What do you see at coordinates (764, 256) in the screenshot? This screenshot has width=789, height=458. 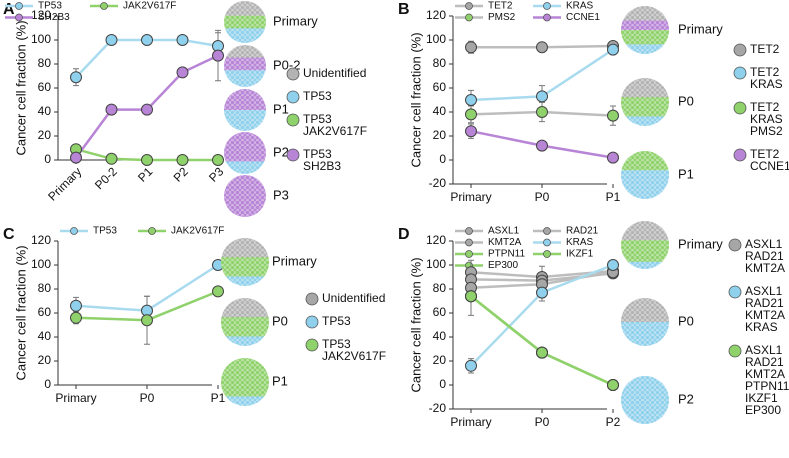 I see `clone-label: RAD21` at bounding box center [764, 256].